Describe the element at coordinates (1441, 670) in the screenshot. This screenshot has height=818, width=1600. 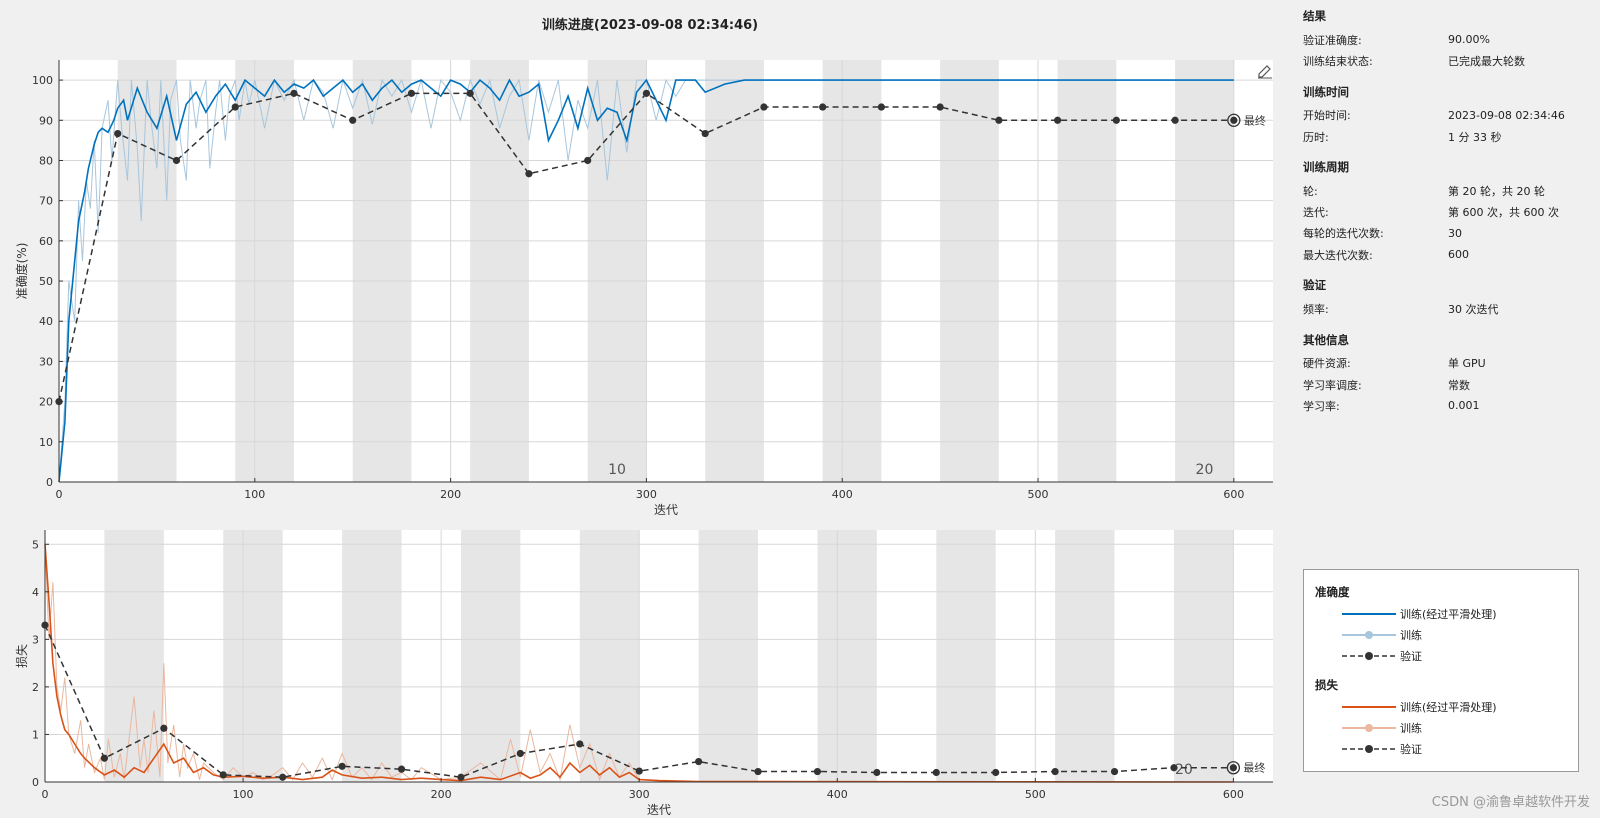
I see `legend-box: 准确度 训练(经过平滑处理) 训练 验证 损失 训练(经过平滑处理) 训练 验证` at that location.